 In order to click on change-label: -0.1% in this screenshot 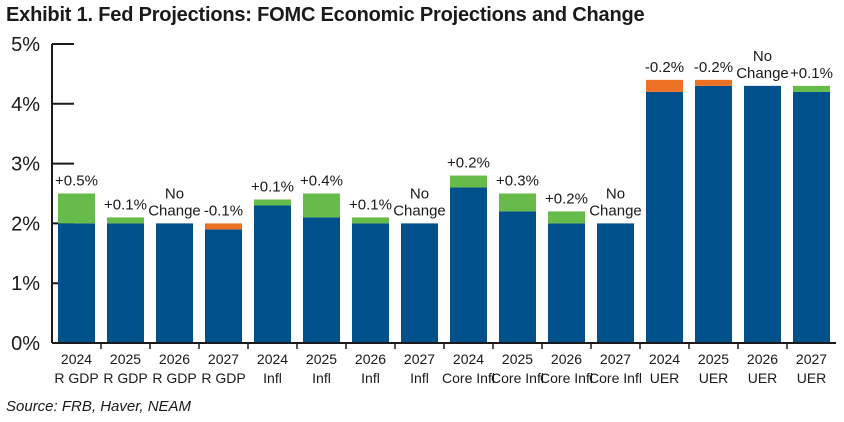, I will do `click(223, 210)`.